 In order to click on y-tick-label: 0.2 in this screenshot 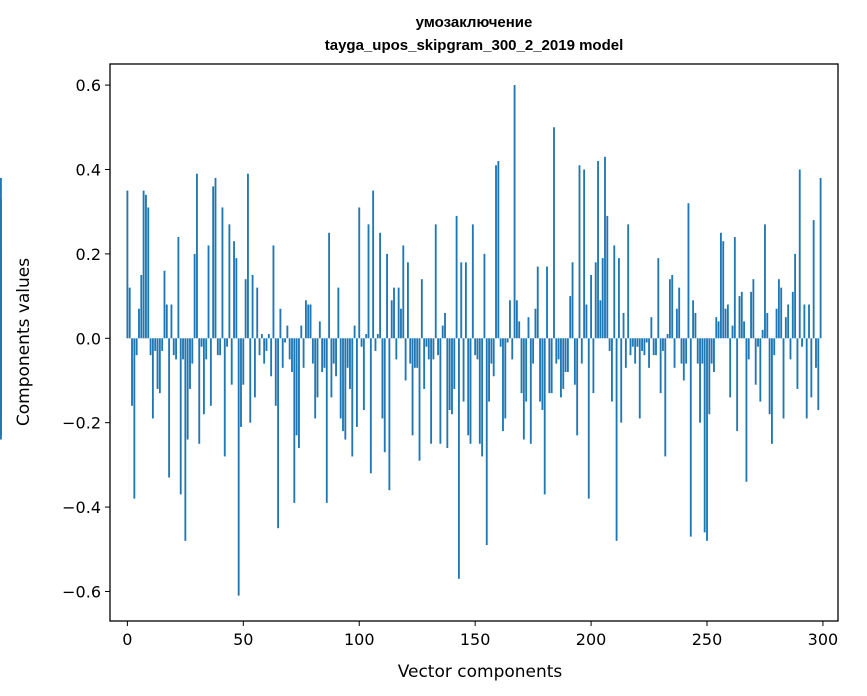, I will do `click(88, 254)`.